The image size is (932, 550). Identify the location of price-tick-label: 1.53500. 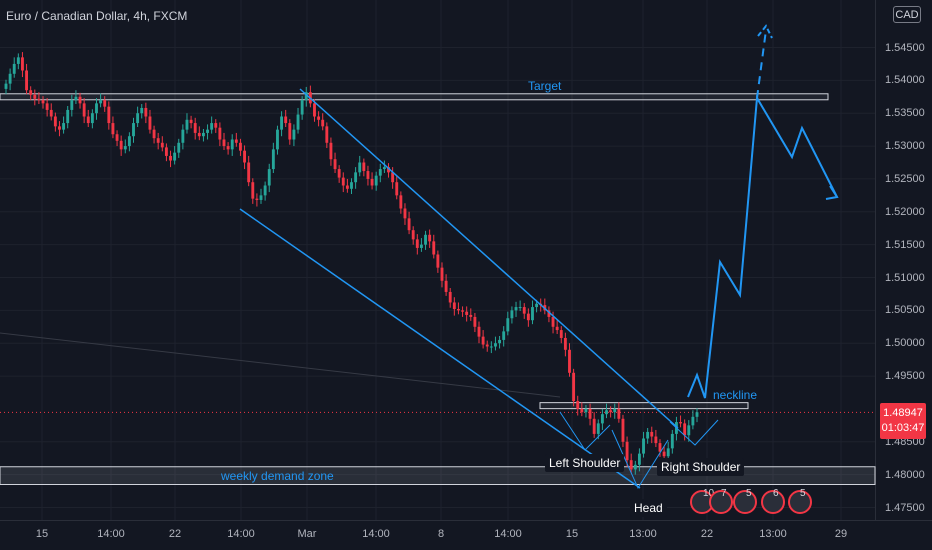
(905, 113).